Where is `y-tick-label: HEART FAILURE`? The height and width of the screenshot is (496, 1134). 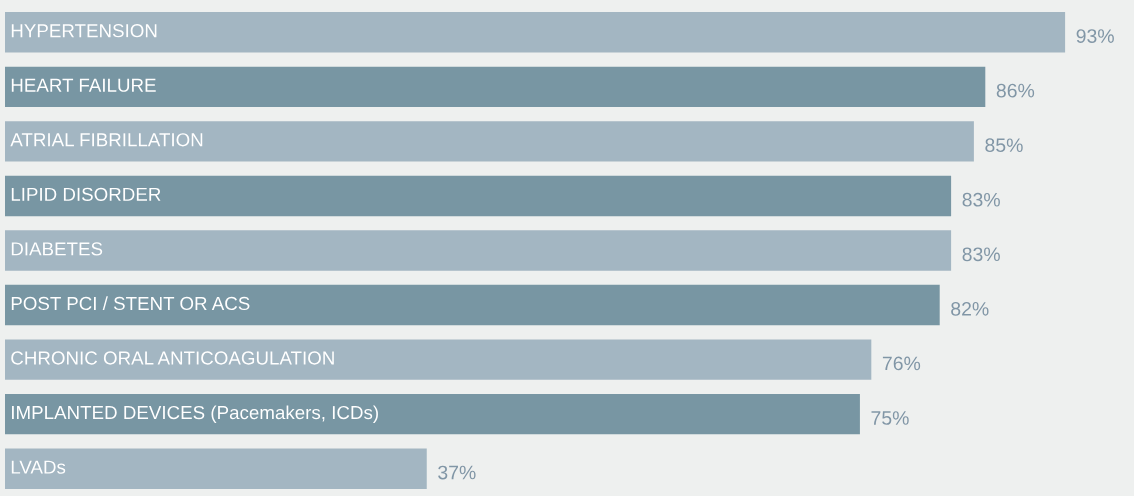
y-tick-label: HEART FAILURE is located at coordinates (83, 85).